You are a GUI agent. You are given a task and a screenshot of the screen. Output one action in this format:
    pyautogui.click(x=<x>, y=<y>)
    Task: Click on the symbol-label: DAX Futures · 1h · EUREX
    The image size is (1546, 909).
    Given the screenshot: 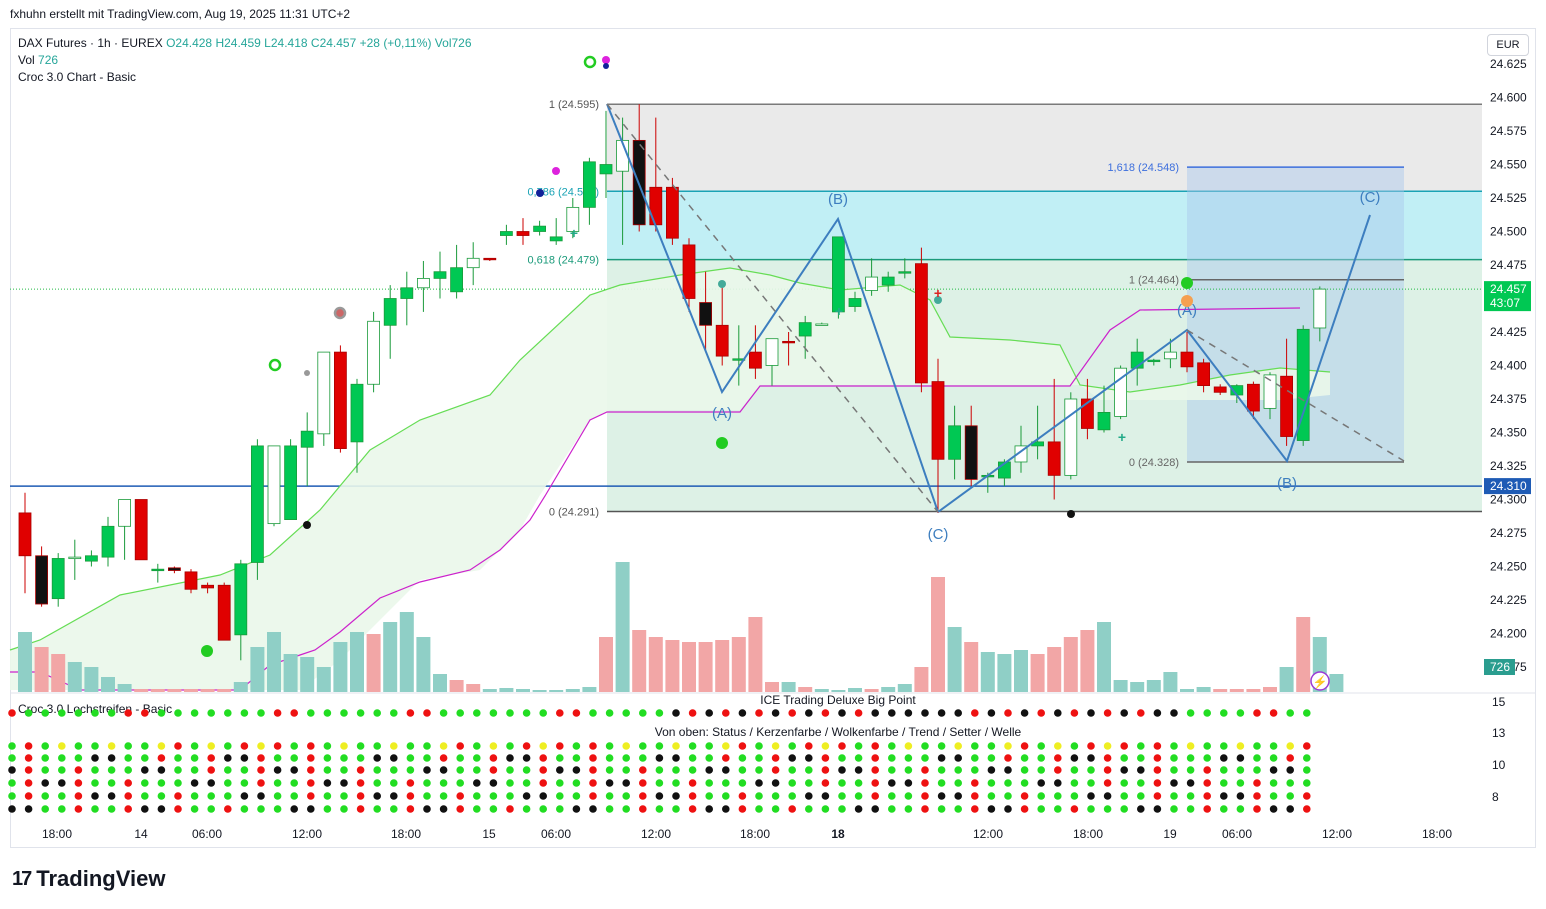 What is the action you would take?
    pyautogui.click(x=90, y=43)
    